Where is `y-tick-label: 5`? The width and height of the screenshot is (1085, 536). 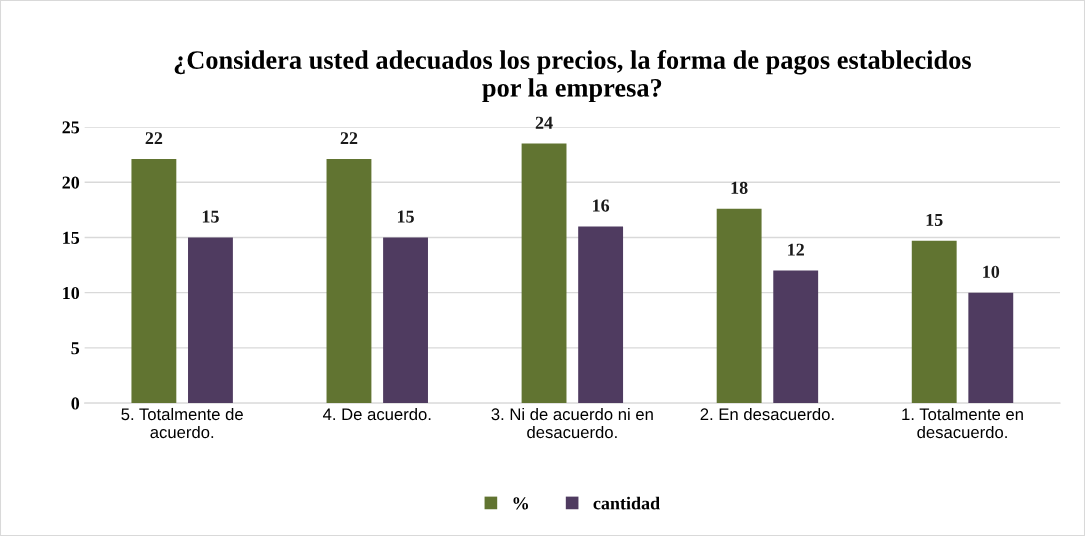 y-tick-label: 5 is located at coordinates (75, 348).